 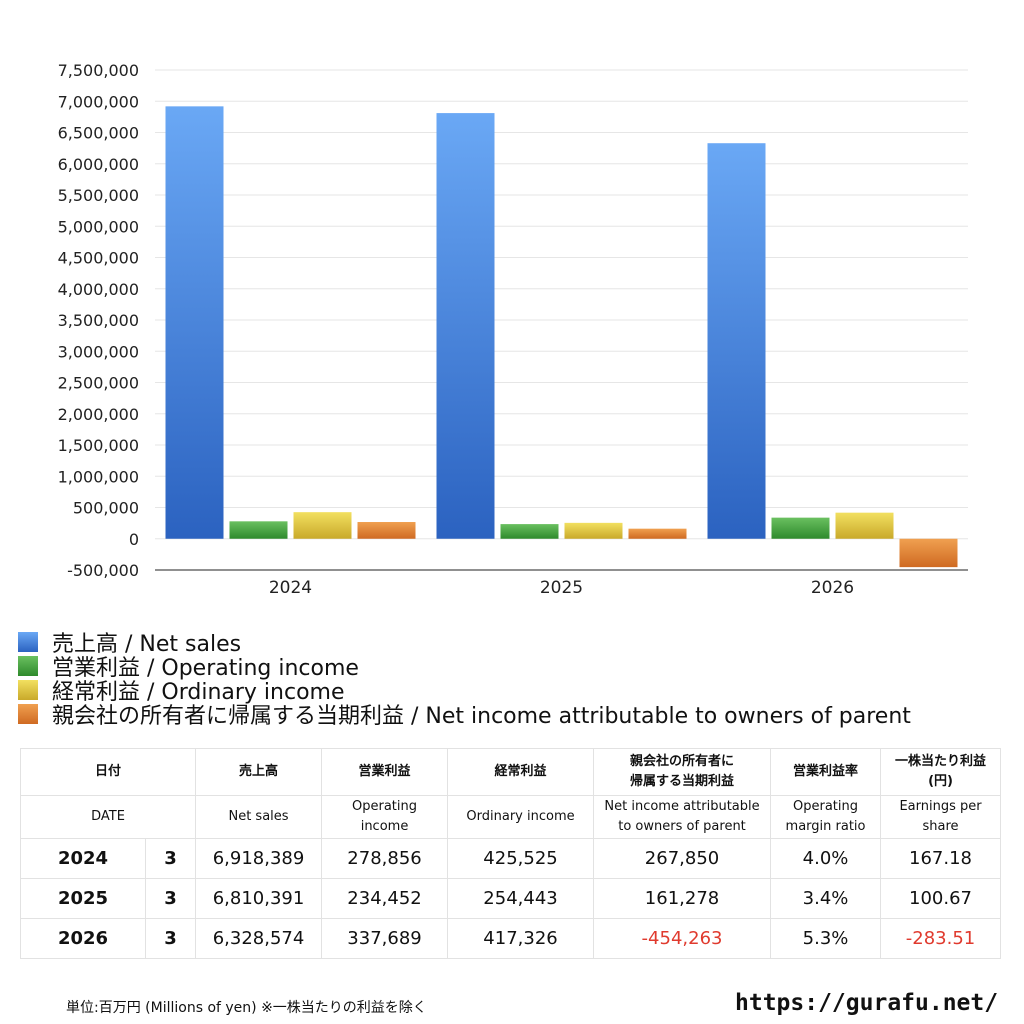 I want to click on cell-net-income: 161,278, so click(x=682, y=898).